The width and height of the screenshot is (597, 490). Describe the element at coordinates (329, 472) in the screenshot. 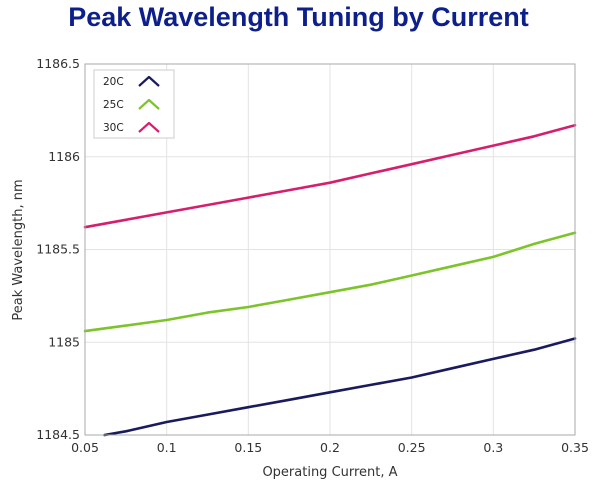

I see `x-axis-label: Operating Current, A` at that location.